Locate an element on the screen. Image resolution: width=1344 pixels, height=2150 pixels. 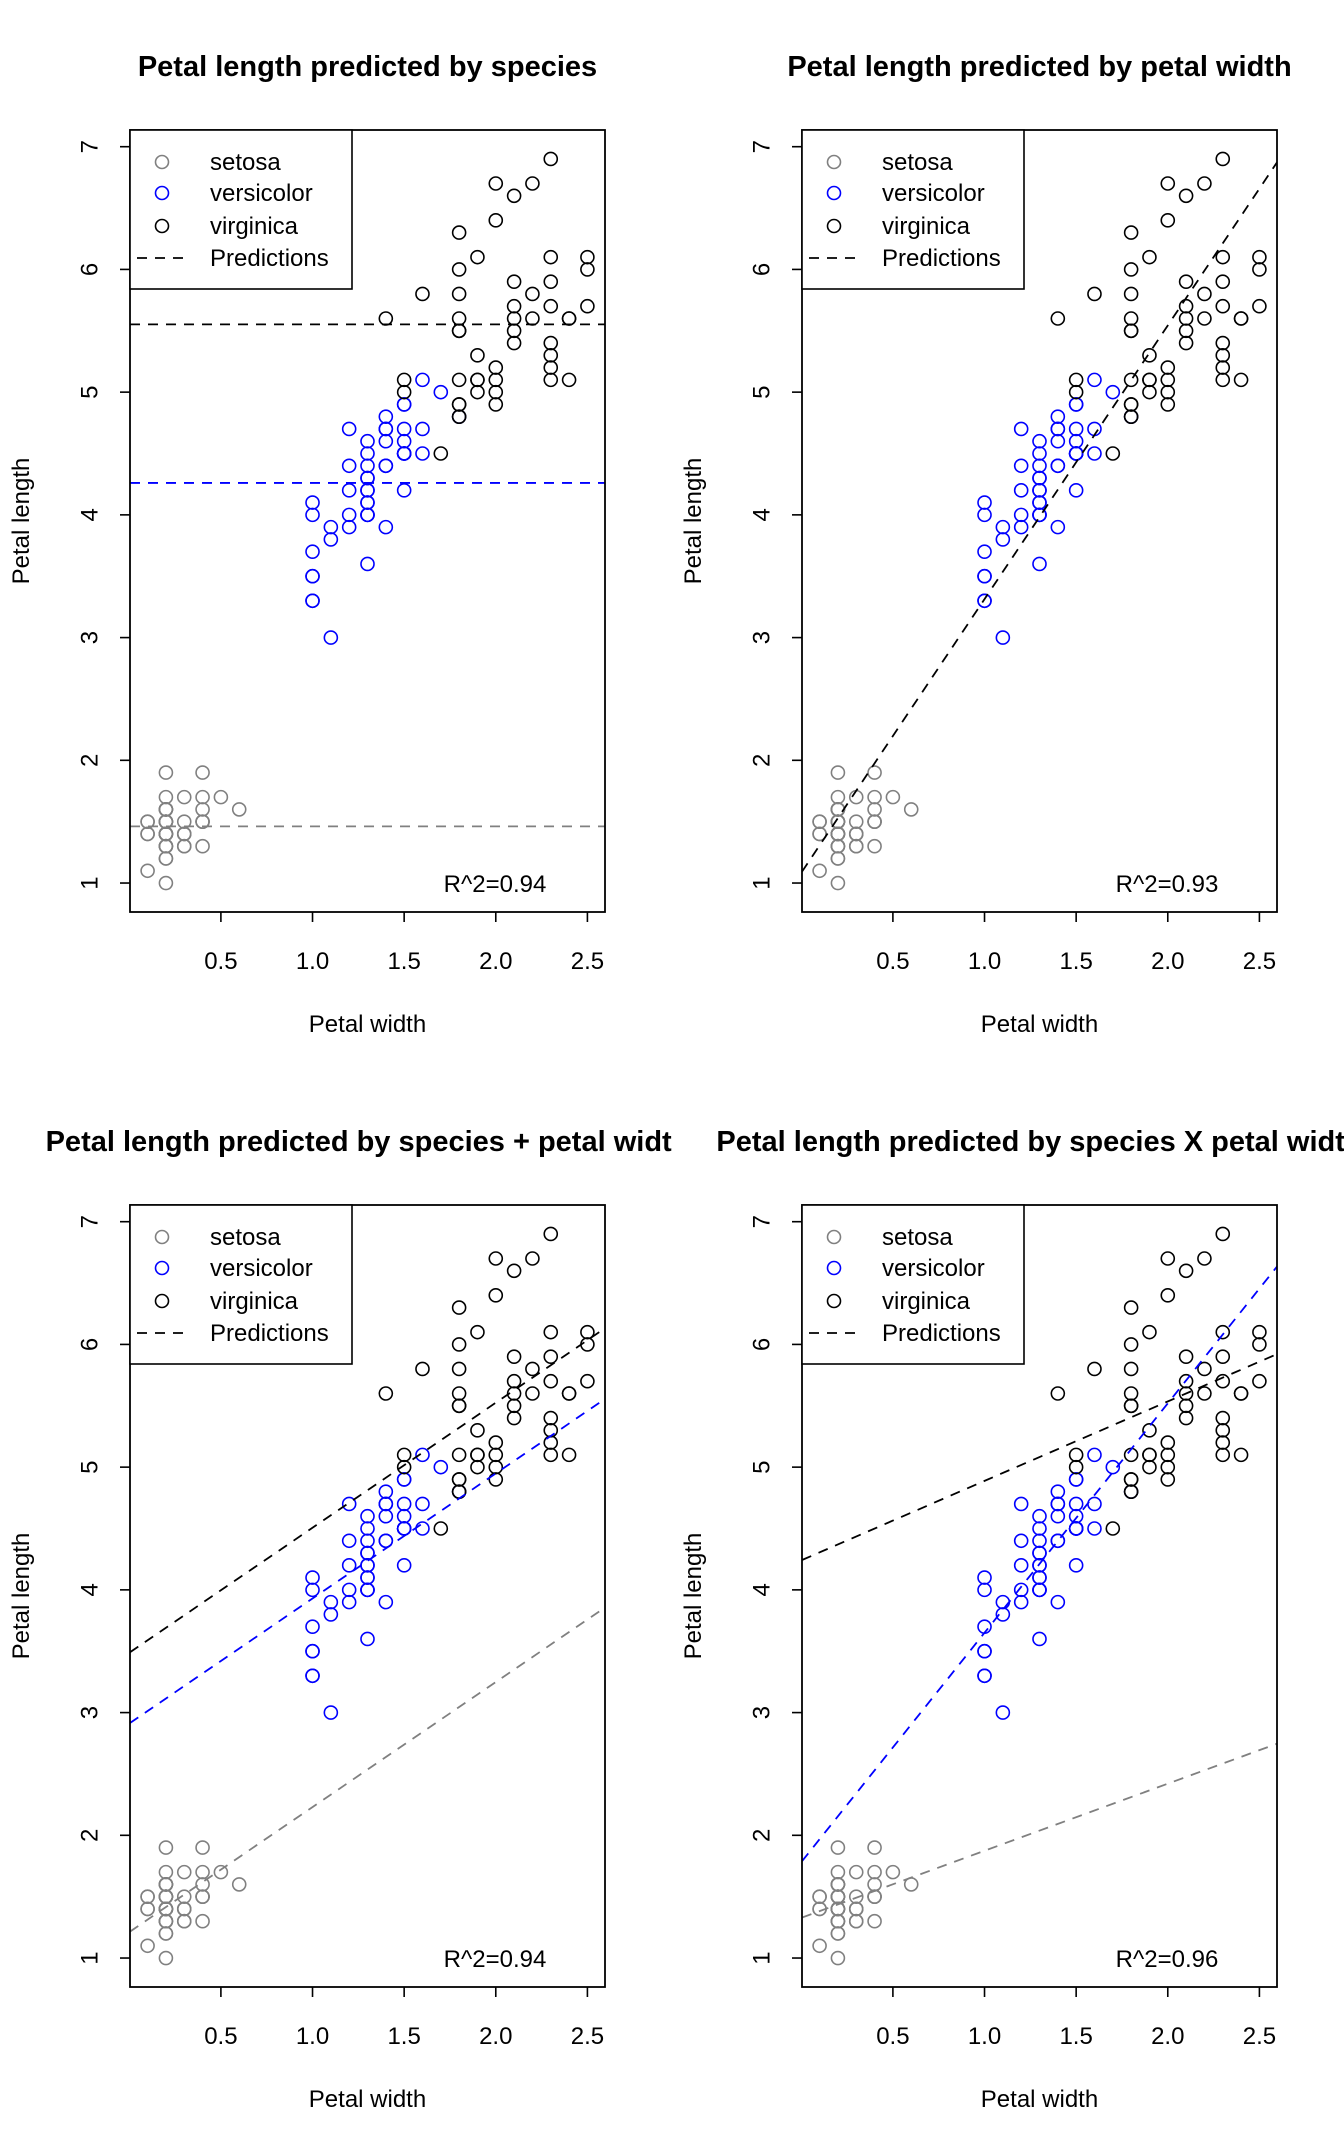
y-tick-label: 2 is located at coordinates (762, 1835).